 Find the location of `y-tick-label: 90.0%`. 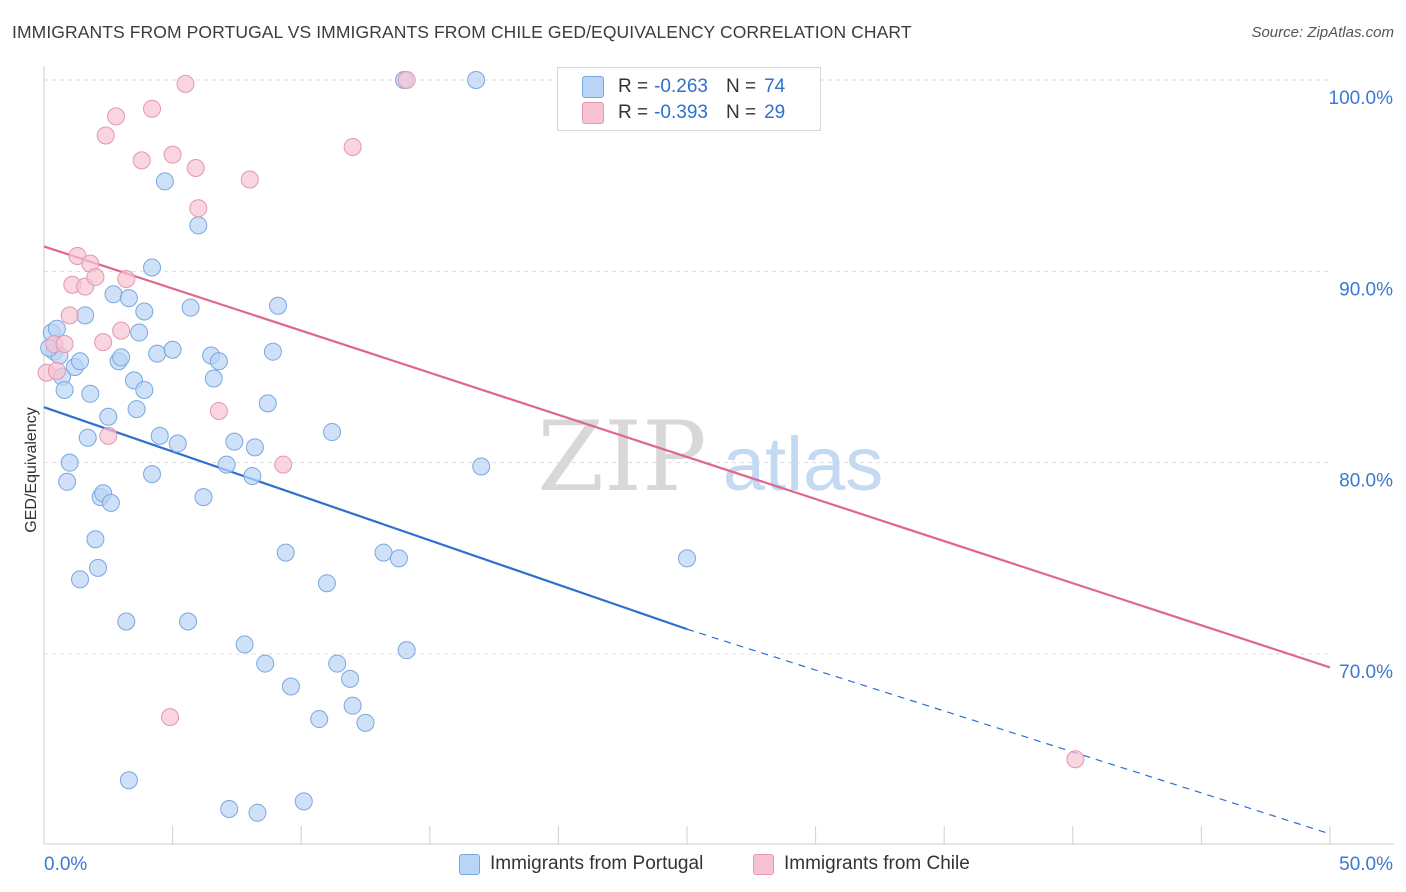

y-tick-label: 90.0% is located at coordinates (1366, 289).